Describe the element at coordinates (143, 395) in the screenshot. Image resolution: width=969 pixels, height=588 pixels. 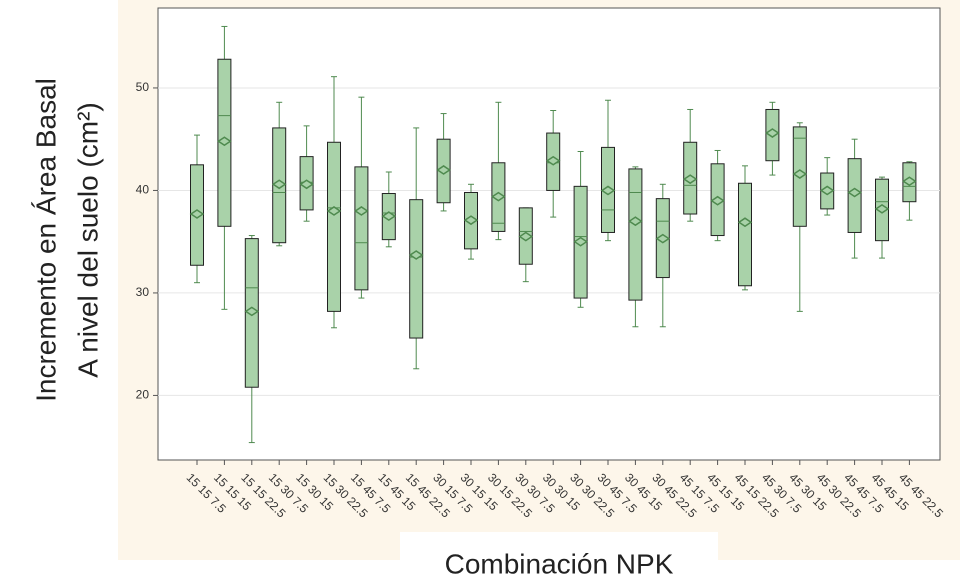
I see `y-tick-label: 20` at that location.